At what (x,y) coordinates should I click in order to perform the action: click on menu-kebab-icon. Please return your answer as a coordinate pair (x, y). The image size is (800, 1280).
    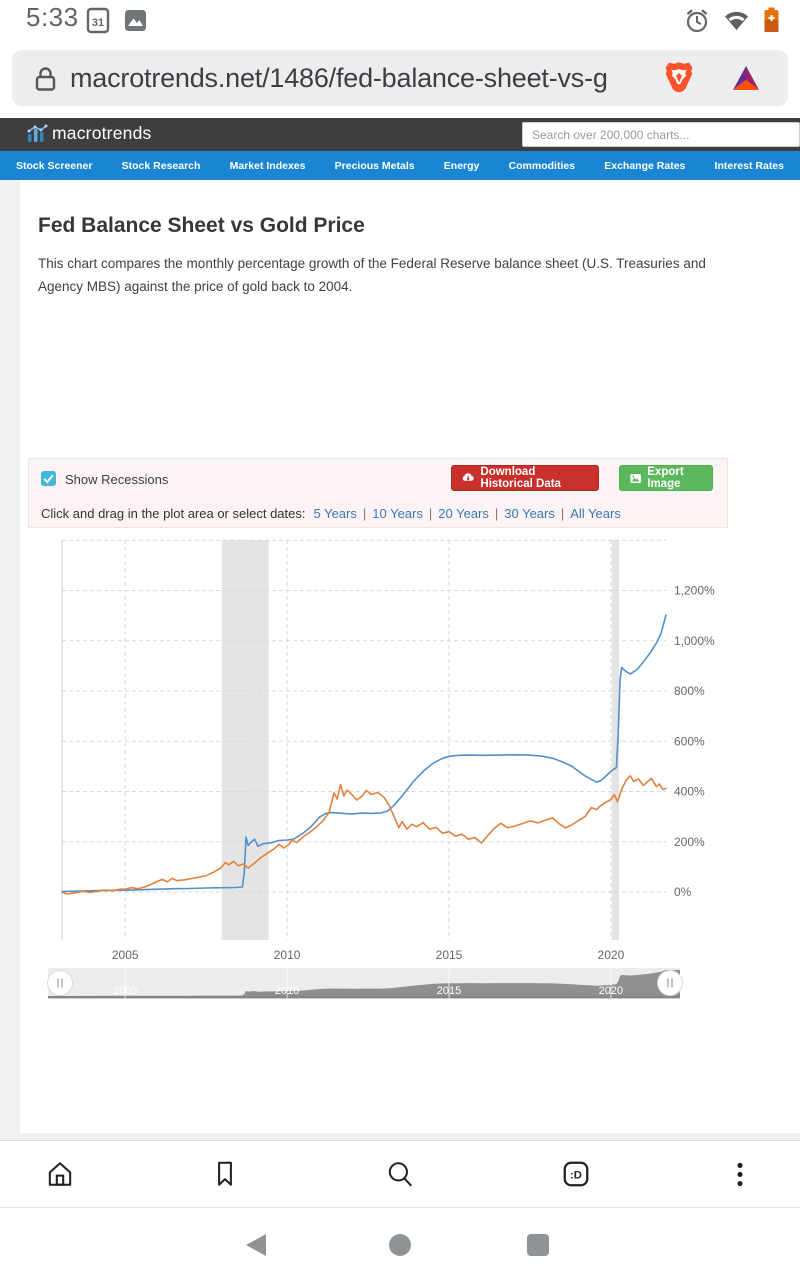
    Looking at the image, I should click on (740, 1177).